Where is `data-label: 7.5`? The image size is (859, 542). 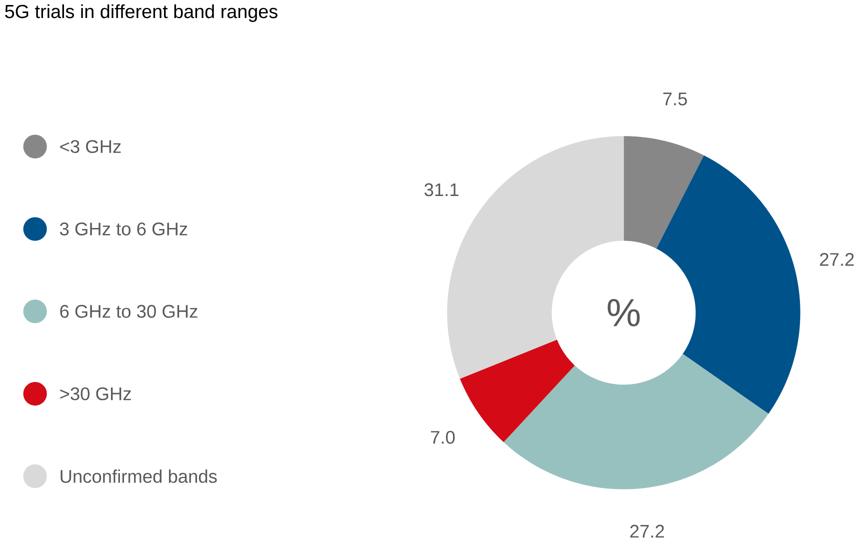
data-label: 7.5 is located at coordinates (675, 99).